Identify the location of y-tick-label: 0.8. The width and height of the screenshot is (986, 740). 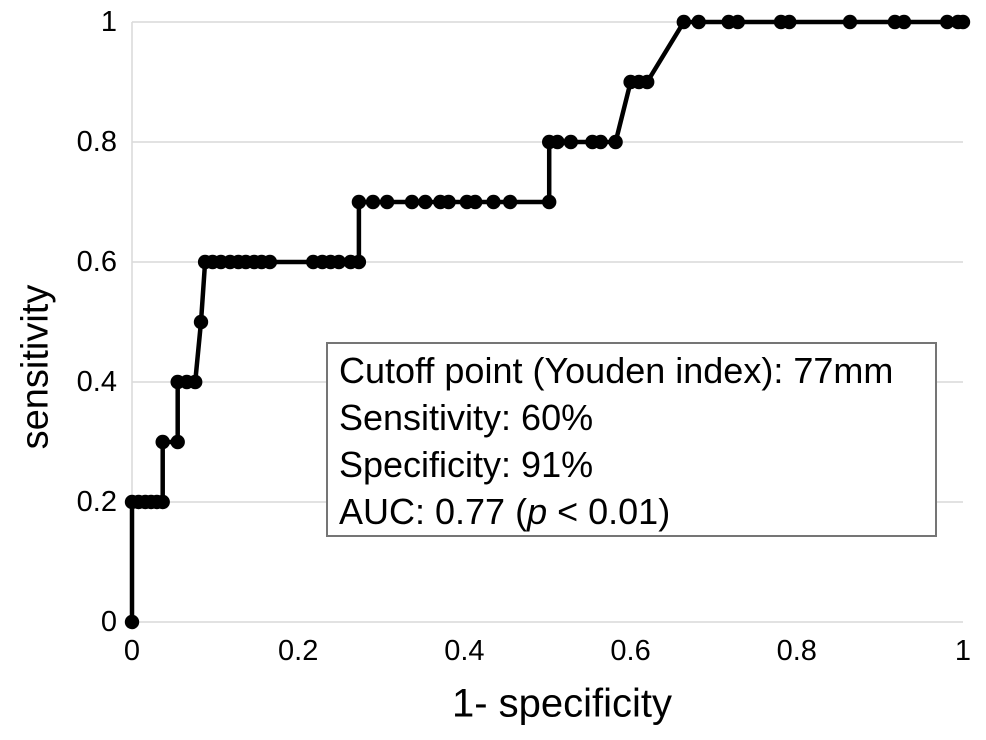
(96, 142).